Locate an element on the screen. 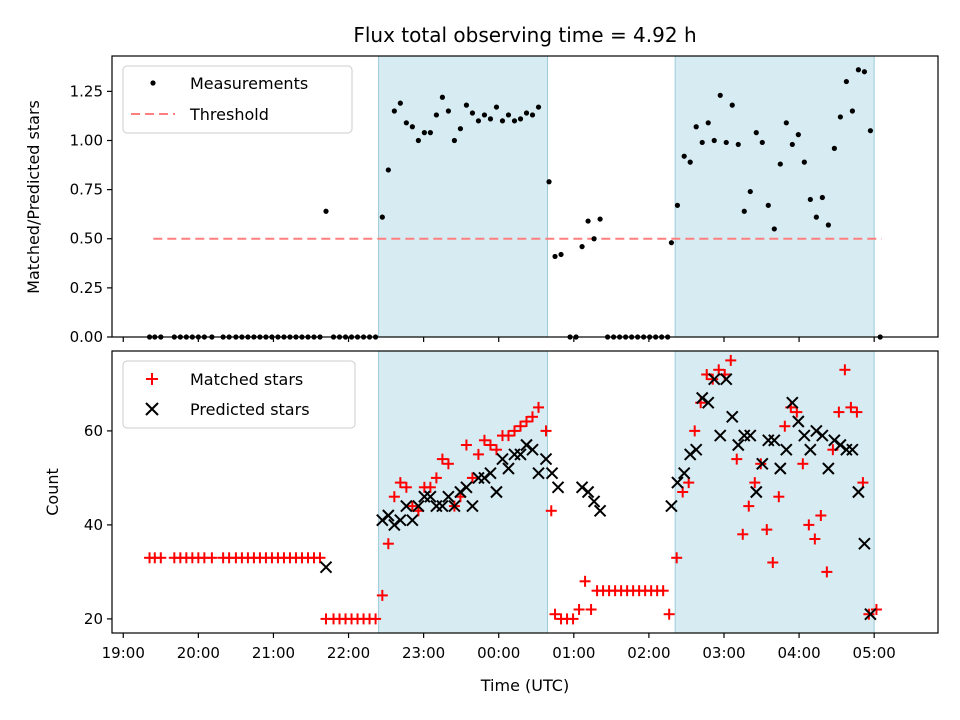 The image size is (960, 720). x-axis-label: Time (UTC) is located at coordinates (524, 685).